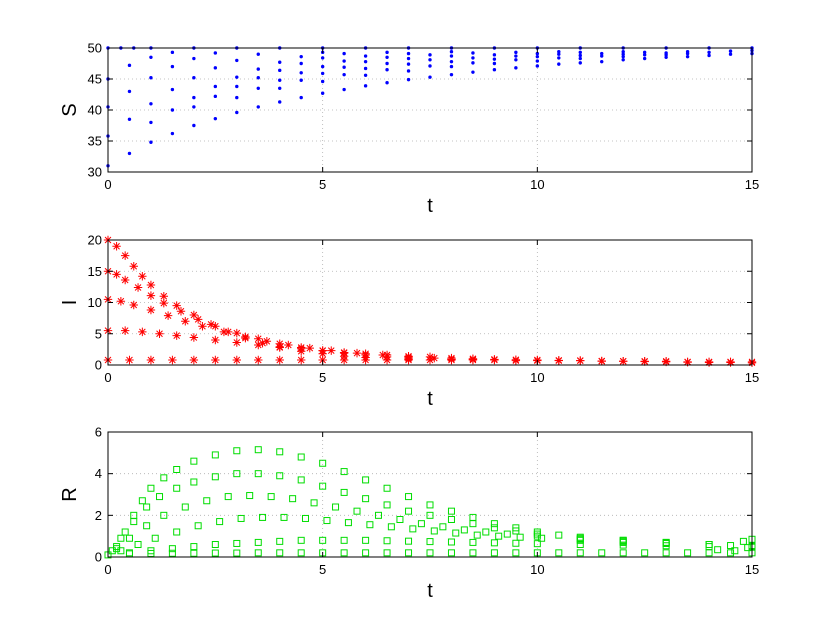 This screenshot has width=830, height=641. Describe the element at coordinates (537, 184) in the screenshot. I see `s-x-tick-label: 10` at that location.